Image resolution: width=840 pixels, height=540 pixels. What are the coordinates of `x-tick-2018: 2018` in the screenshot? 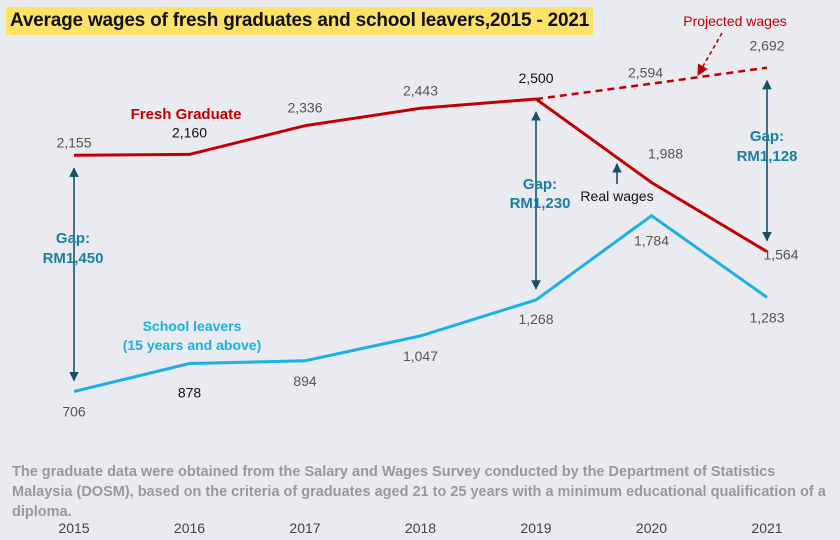 It's located at (420, 528).